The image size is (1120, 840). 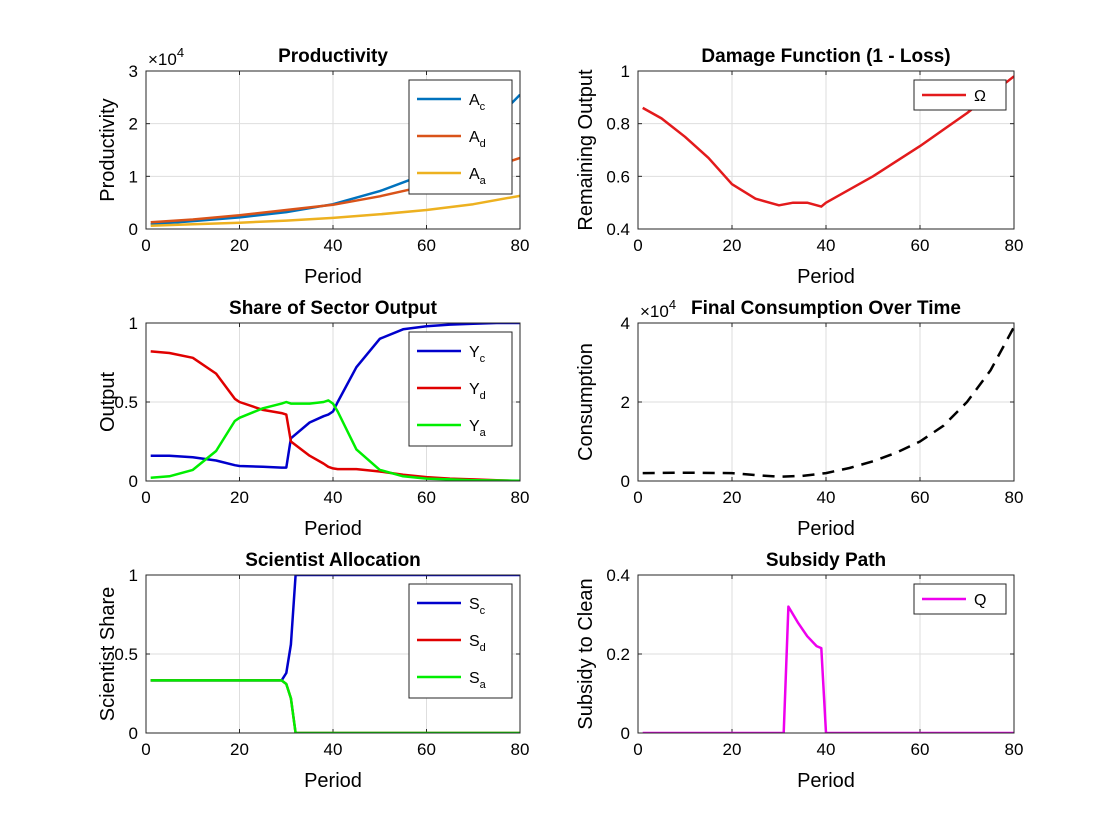 I want to click on legend-entry: Yd, so click(x=477, y=391).